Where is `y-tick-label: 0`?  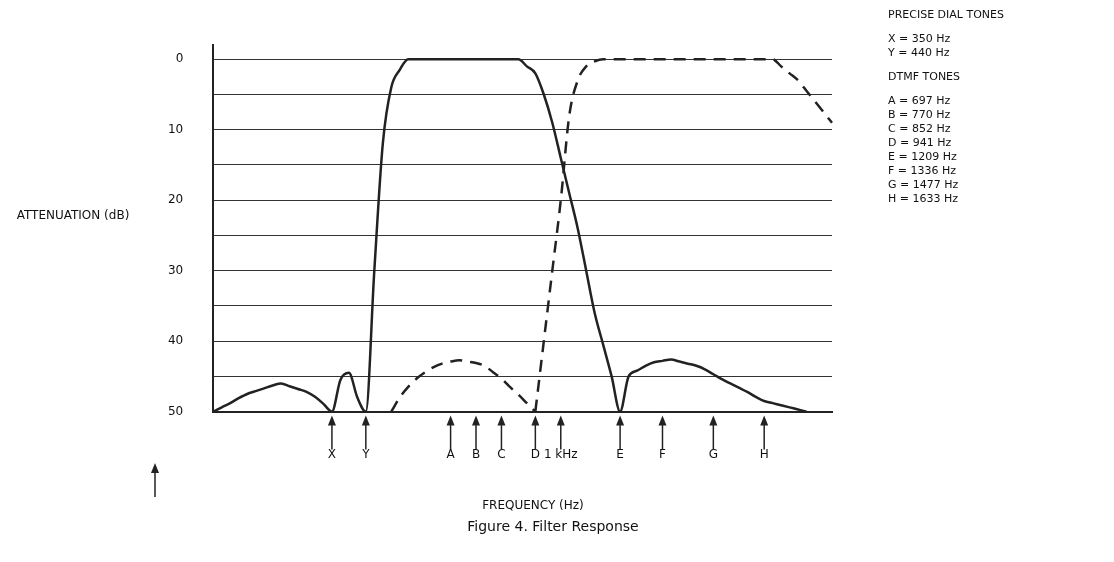
y-tick-label: 0 is located at coordinates (179, 58).